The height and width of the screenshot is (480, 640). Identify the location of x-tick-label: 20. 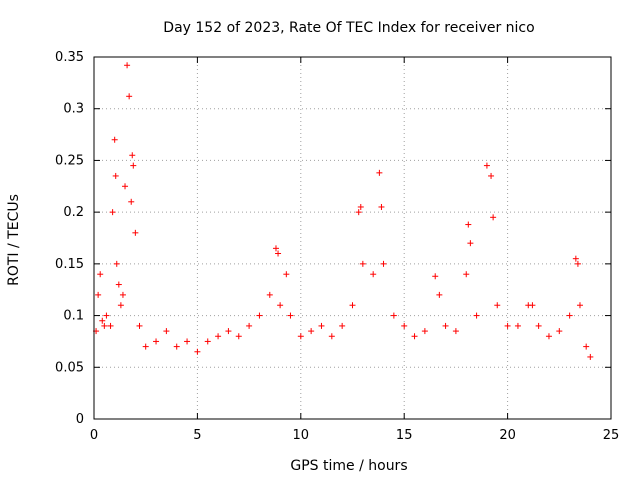
(507, 435).